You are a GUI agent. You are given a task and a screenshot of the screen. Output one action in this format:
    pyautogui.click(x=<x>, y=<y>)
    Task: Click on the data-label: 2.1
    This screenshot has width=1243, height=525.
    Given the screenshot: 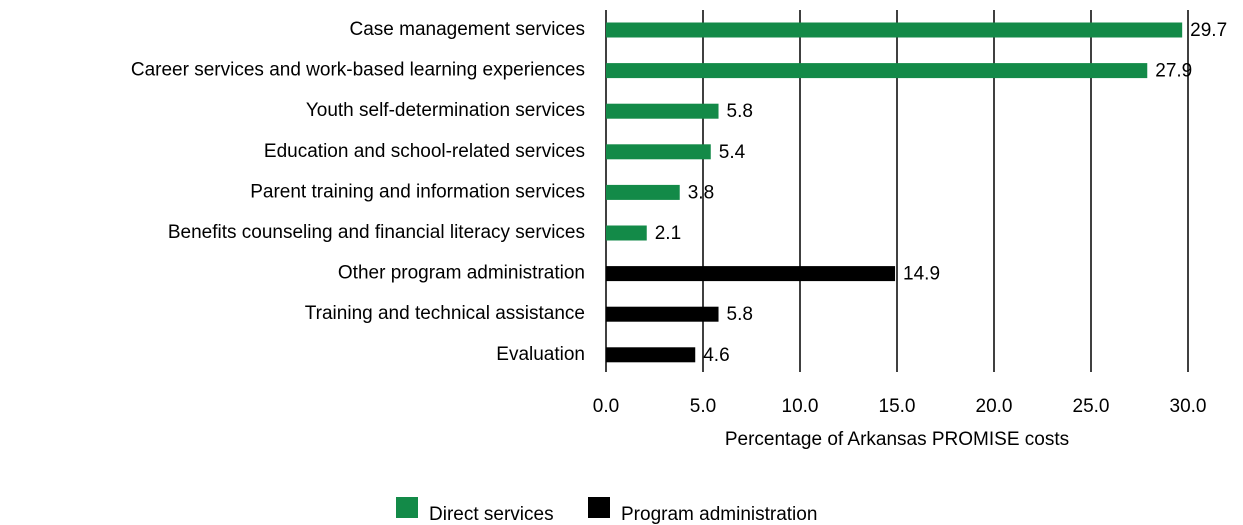 What is the action you would take?
    pyautogui.click(x=668, y=233)
    